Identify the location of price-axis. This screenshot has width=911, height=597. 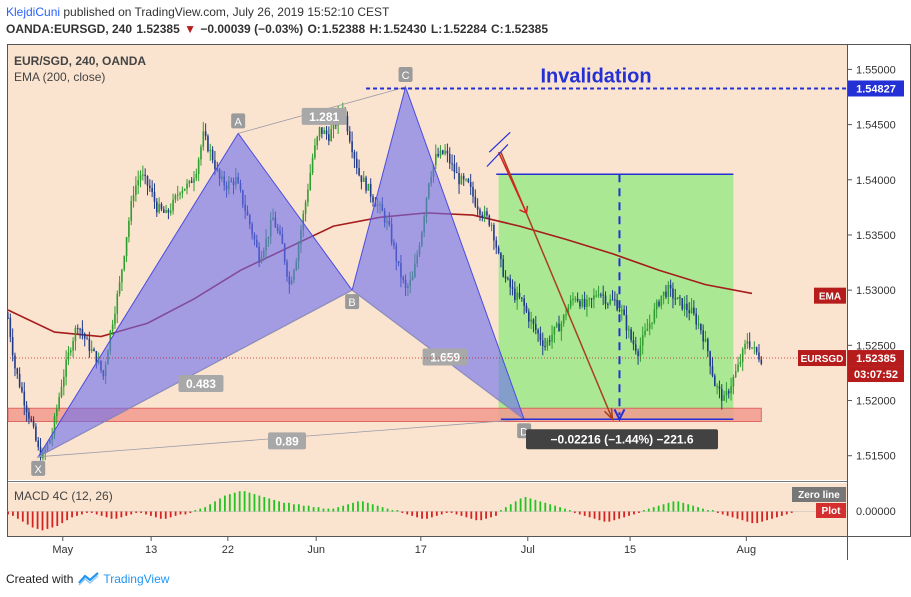
(879, 290).